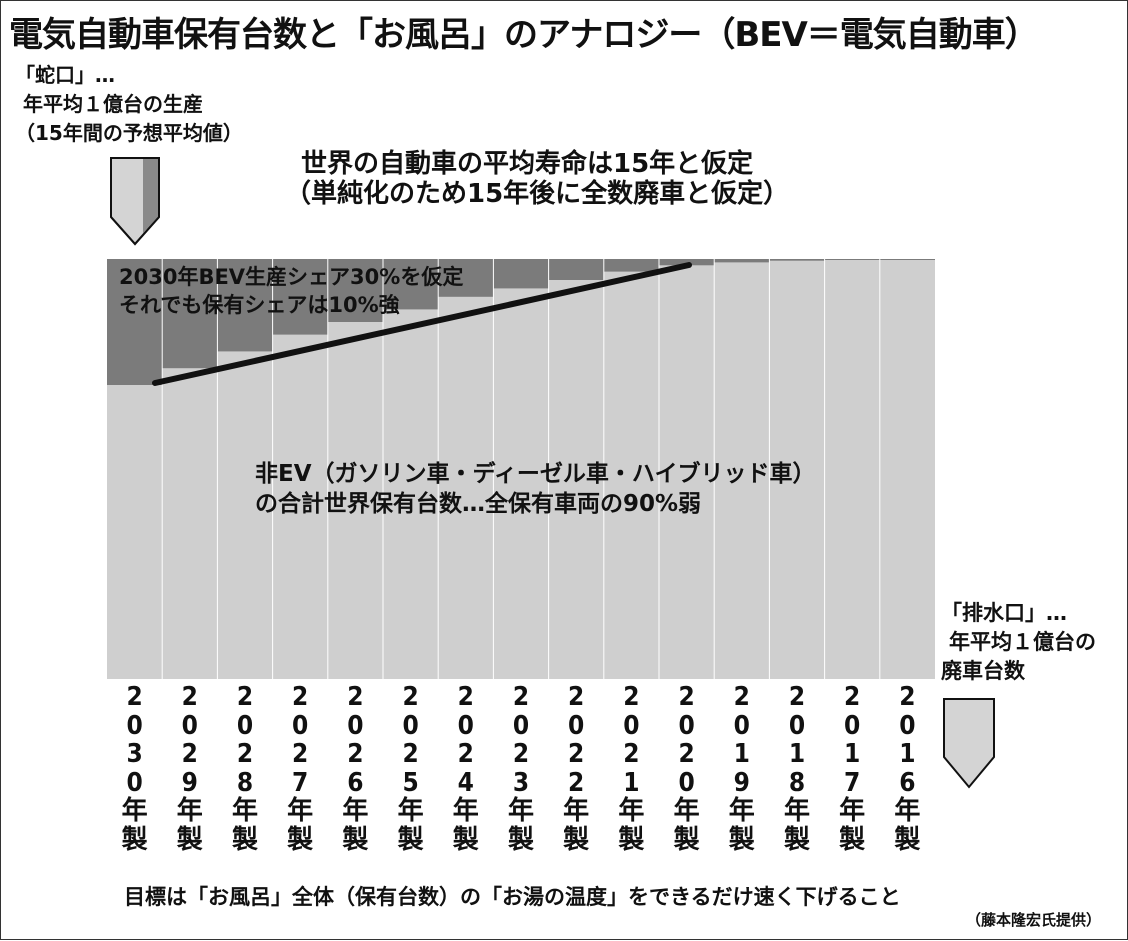 This screenshot has height=941, width=1128. What do you see at coordinates (1022, 642) in the screenshot?
I see `drain-label-line: 年平均１億台の` at bounding box center [1022, 642].